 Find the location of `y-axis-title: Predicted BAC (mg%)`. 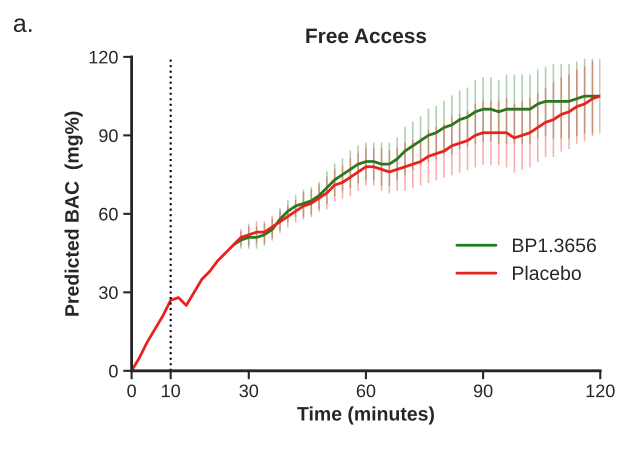

y-axis-title: Predicted BAC (mg%) is located at coordinates (73, 214).